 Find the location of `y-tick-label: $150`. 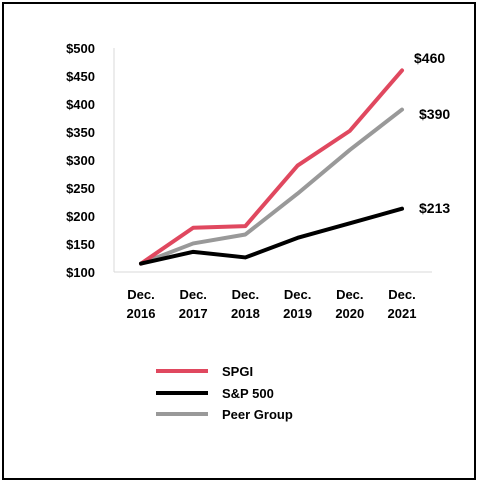

y-tick-label: $150 is located at coordinates (80, 244).